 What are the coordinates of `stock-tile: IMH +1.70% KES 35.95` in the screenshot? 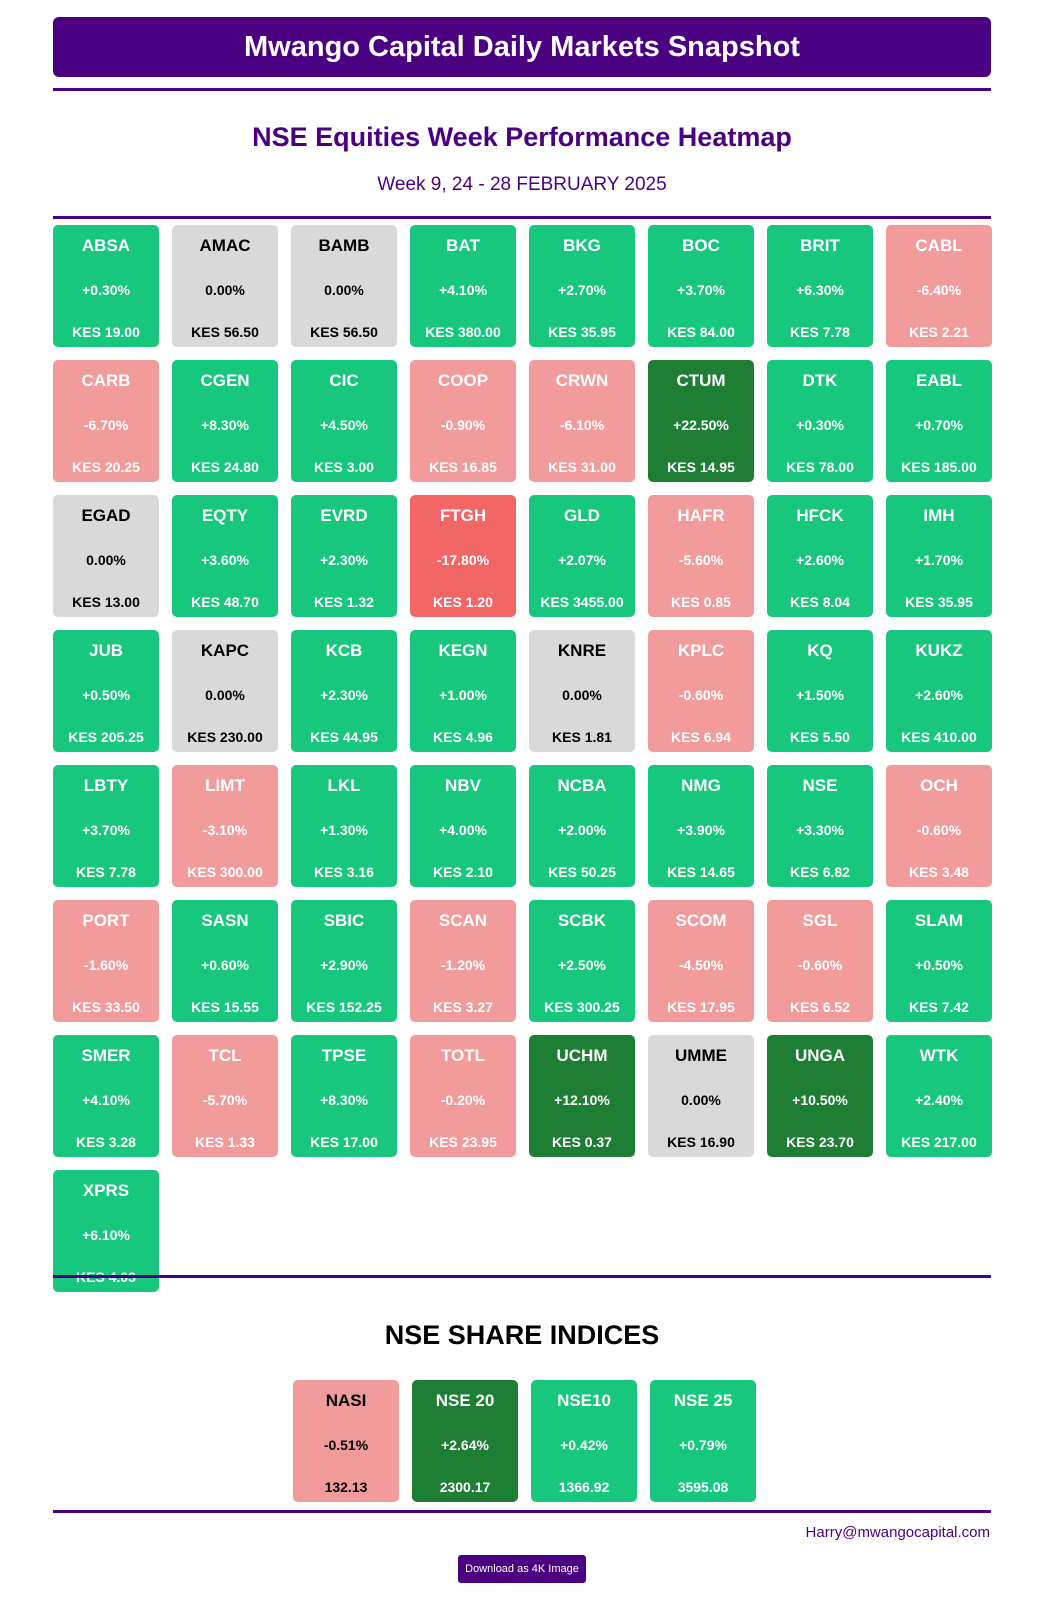 It's located at (939, 556).